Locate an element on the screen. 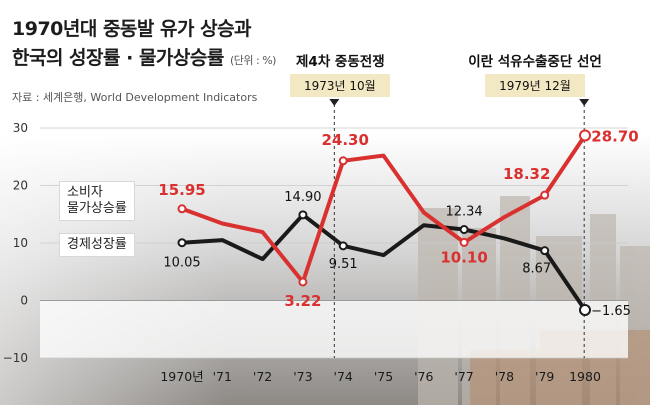 The height and width of the screenshot is (405, 650). data-label: 3.22 is located at coordinates (302, 301).